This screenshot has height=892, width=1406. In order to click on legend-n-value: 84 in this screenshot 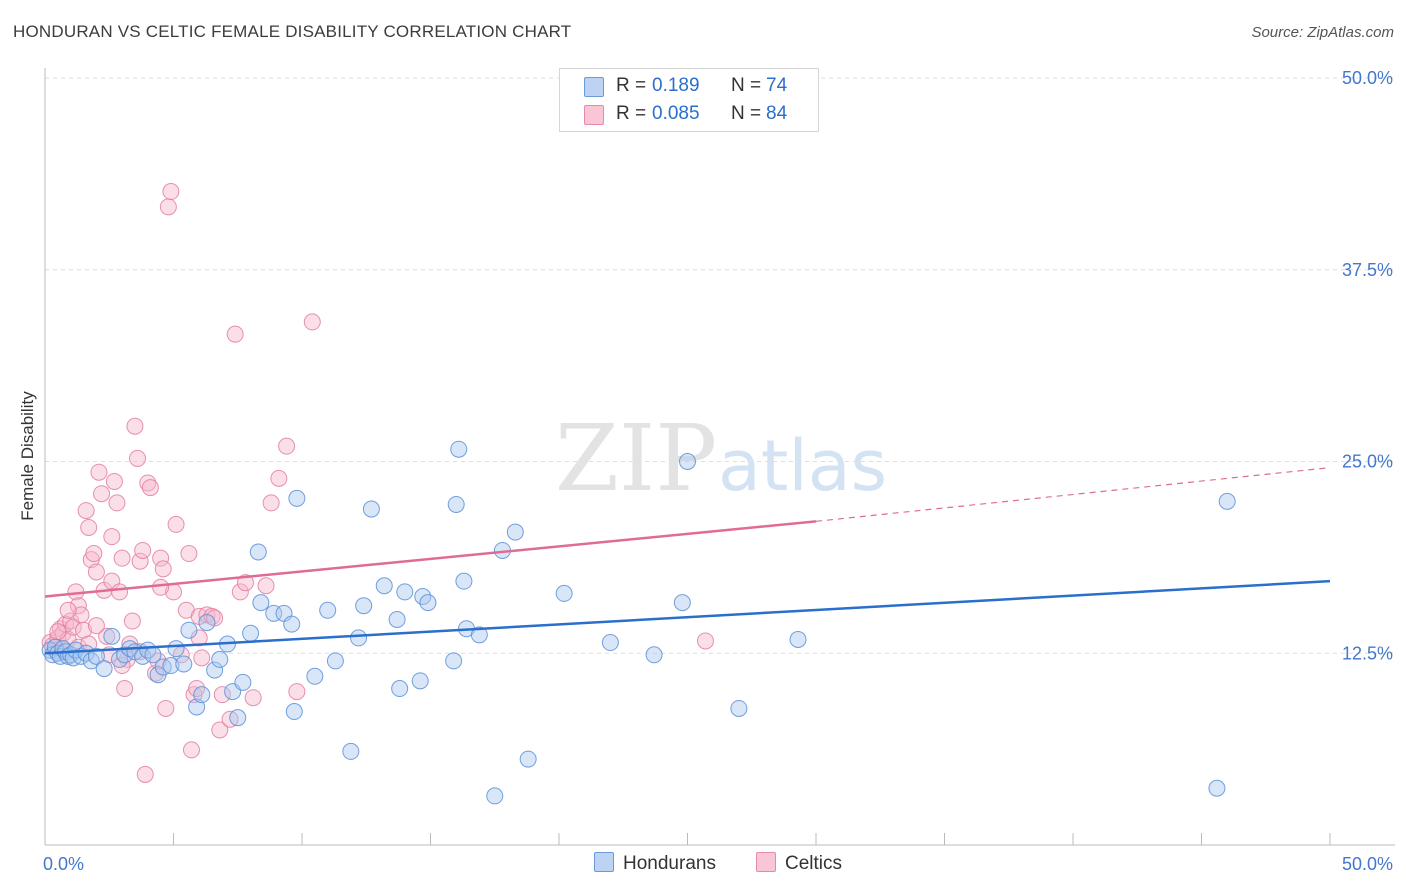, I will do `click(777, 113)`.